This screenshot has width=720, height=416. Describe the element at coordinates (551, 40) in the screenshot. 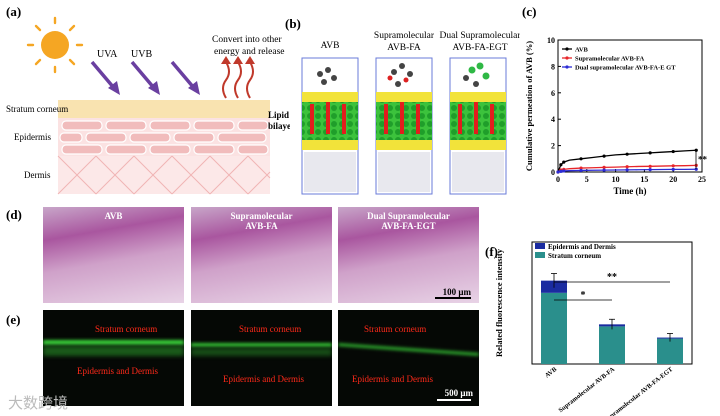

I see `y-tick-label: 10` at that location.